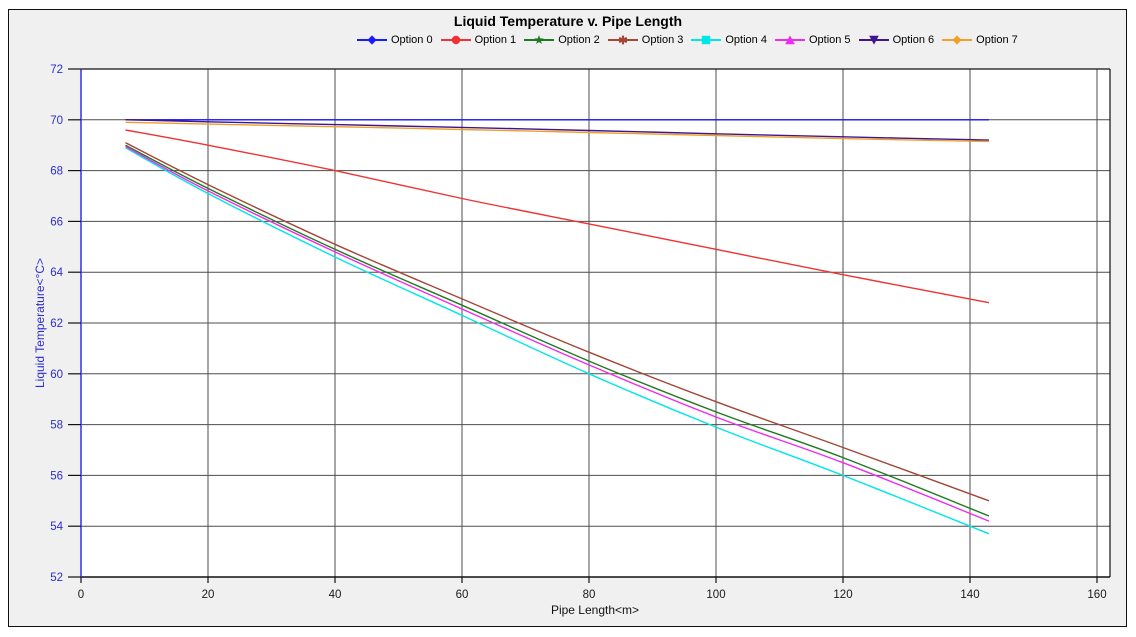  Describe the element at coordinates (873, 40) in the screenshot. I see `option-6-marker-icon` at that location.